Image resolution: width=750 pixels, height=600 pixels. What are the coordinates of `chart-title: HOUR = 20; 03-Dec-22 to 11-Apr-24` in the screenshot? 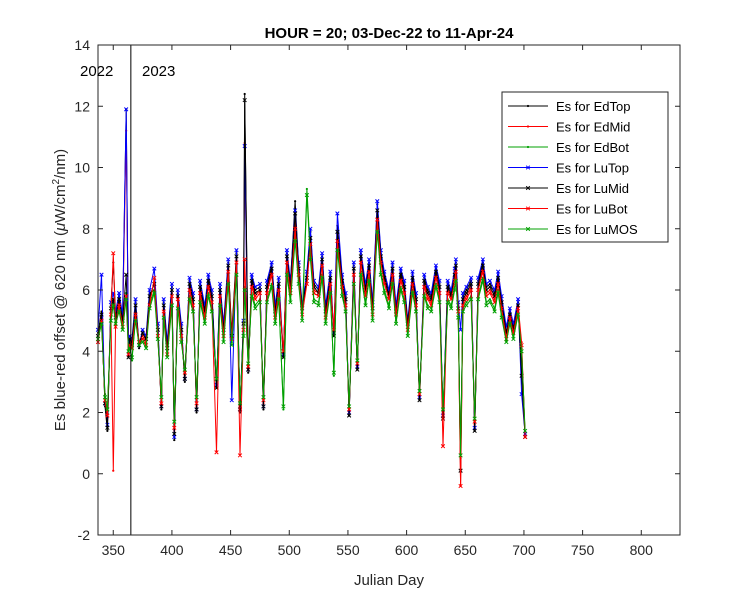 It's located at (389, 33).